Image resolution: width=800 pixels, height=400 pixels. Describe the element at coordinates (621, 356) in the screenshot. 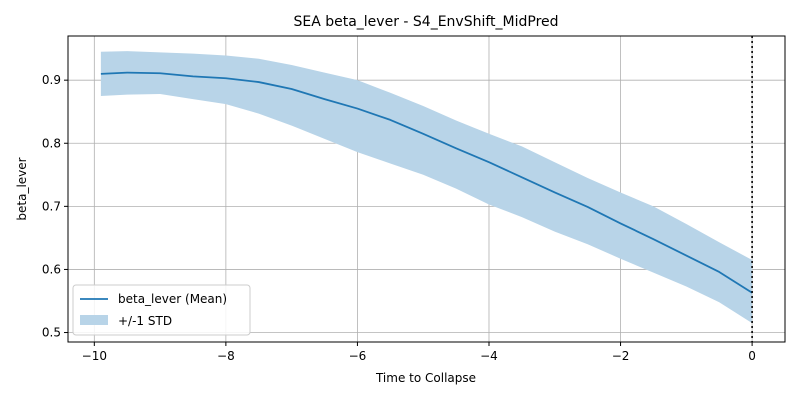

I see `x-tick-label-4: −2` at that location.